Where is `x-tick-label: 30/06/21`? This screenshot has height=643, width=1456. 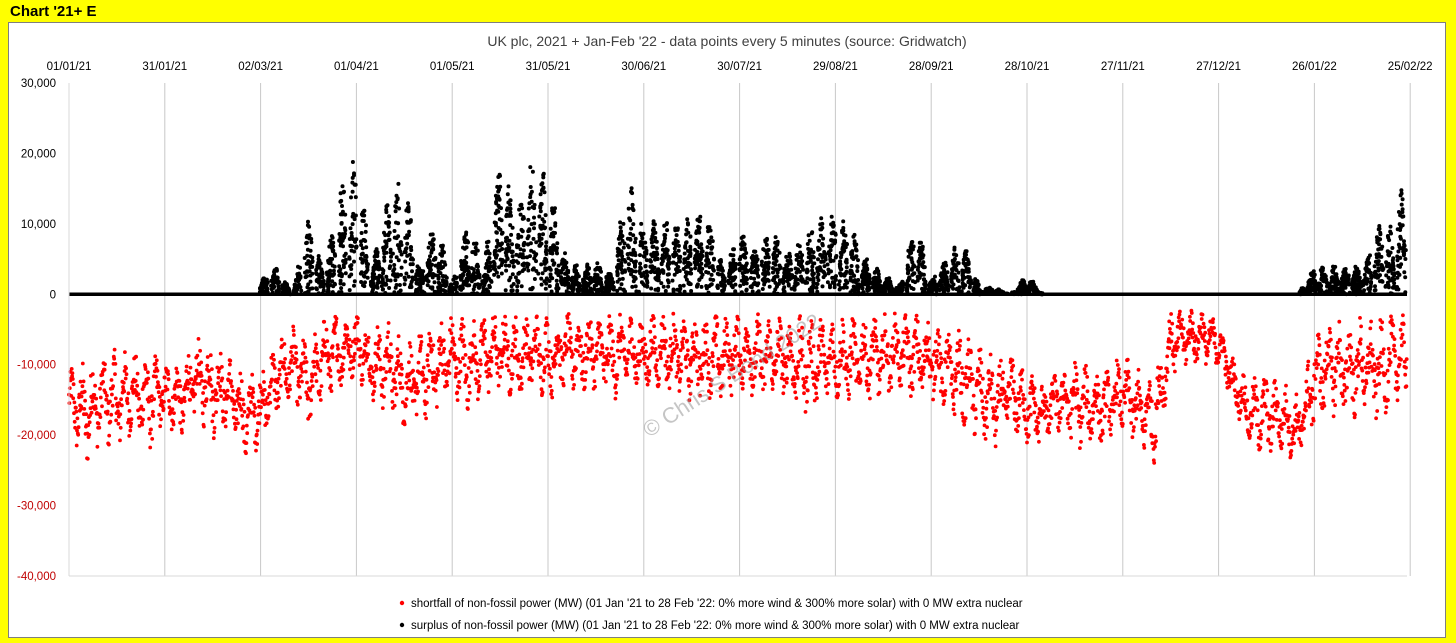
x-tick-label: 30/06/21 is located at coordinates (643, 67).